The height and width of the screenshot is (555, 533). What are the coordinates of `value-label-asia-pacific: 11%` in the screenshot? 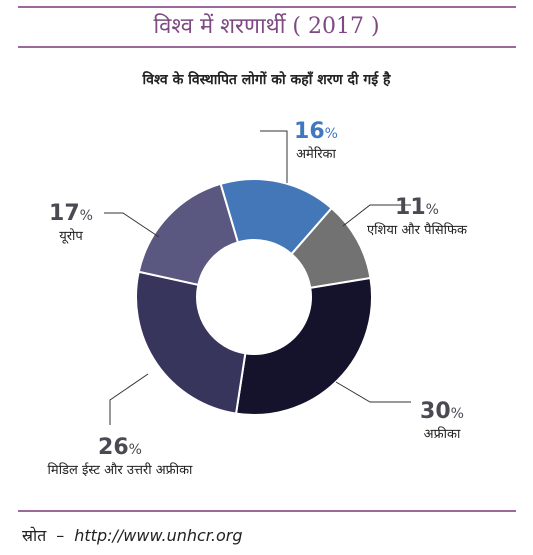 It's located at (417, 207).